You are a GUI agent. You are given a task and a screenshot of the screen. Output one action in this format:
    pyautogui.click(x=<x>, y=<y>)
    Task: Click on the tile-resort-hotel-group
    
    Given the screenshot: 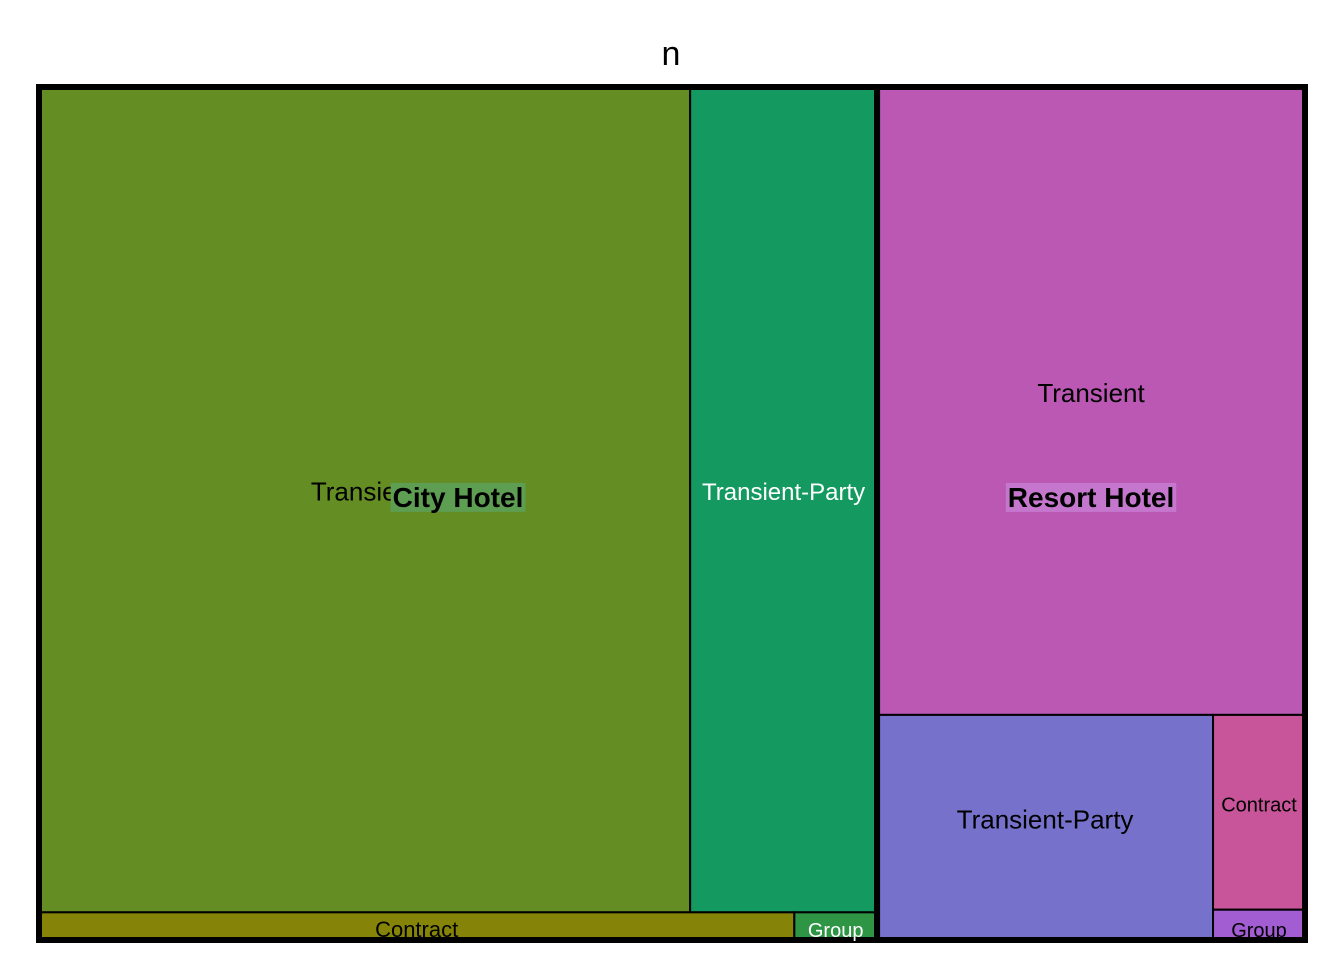 What is the action you would take?
    pyautogui.click(x=1259, y=925)
    